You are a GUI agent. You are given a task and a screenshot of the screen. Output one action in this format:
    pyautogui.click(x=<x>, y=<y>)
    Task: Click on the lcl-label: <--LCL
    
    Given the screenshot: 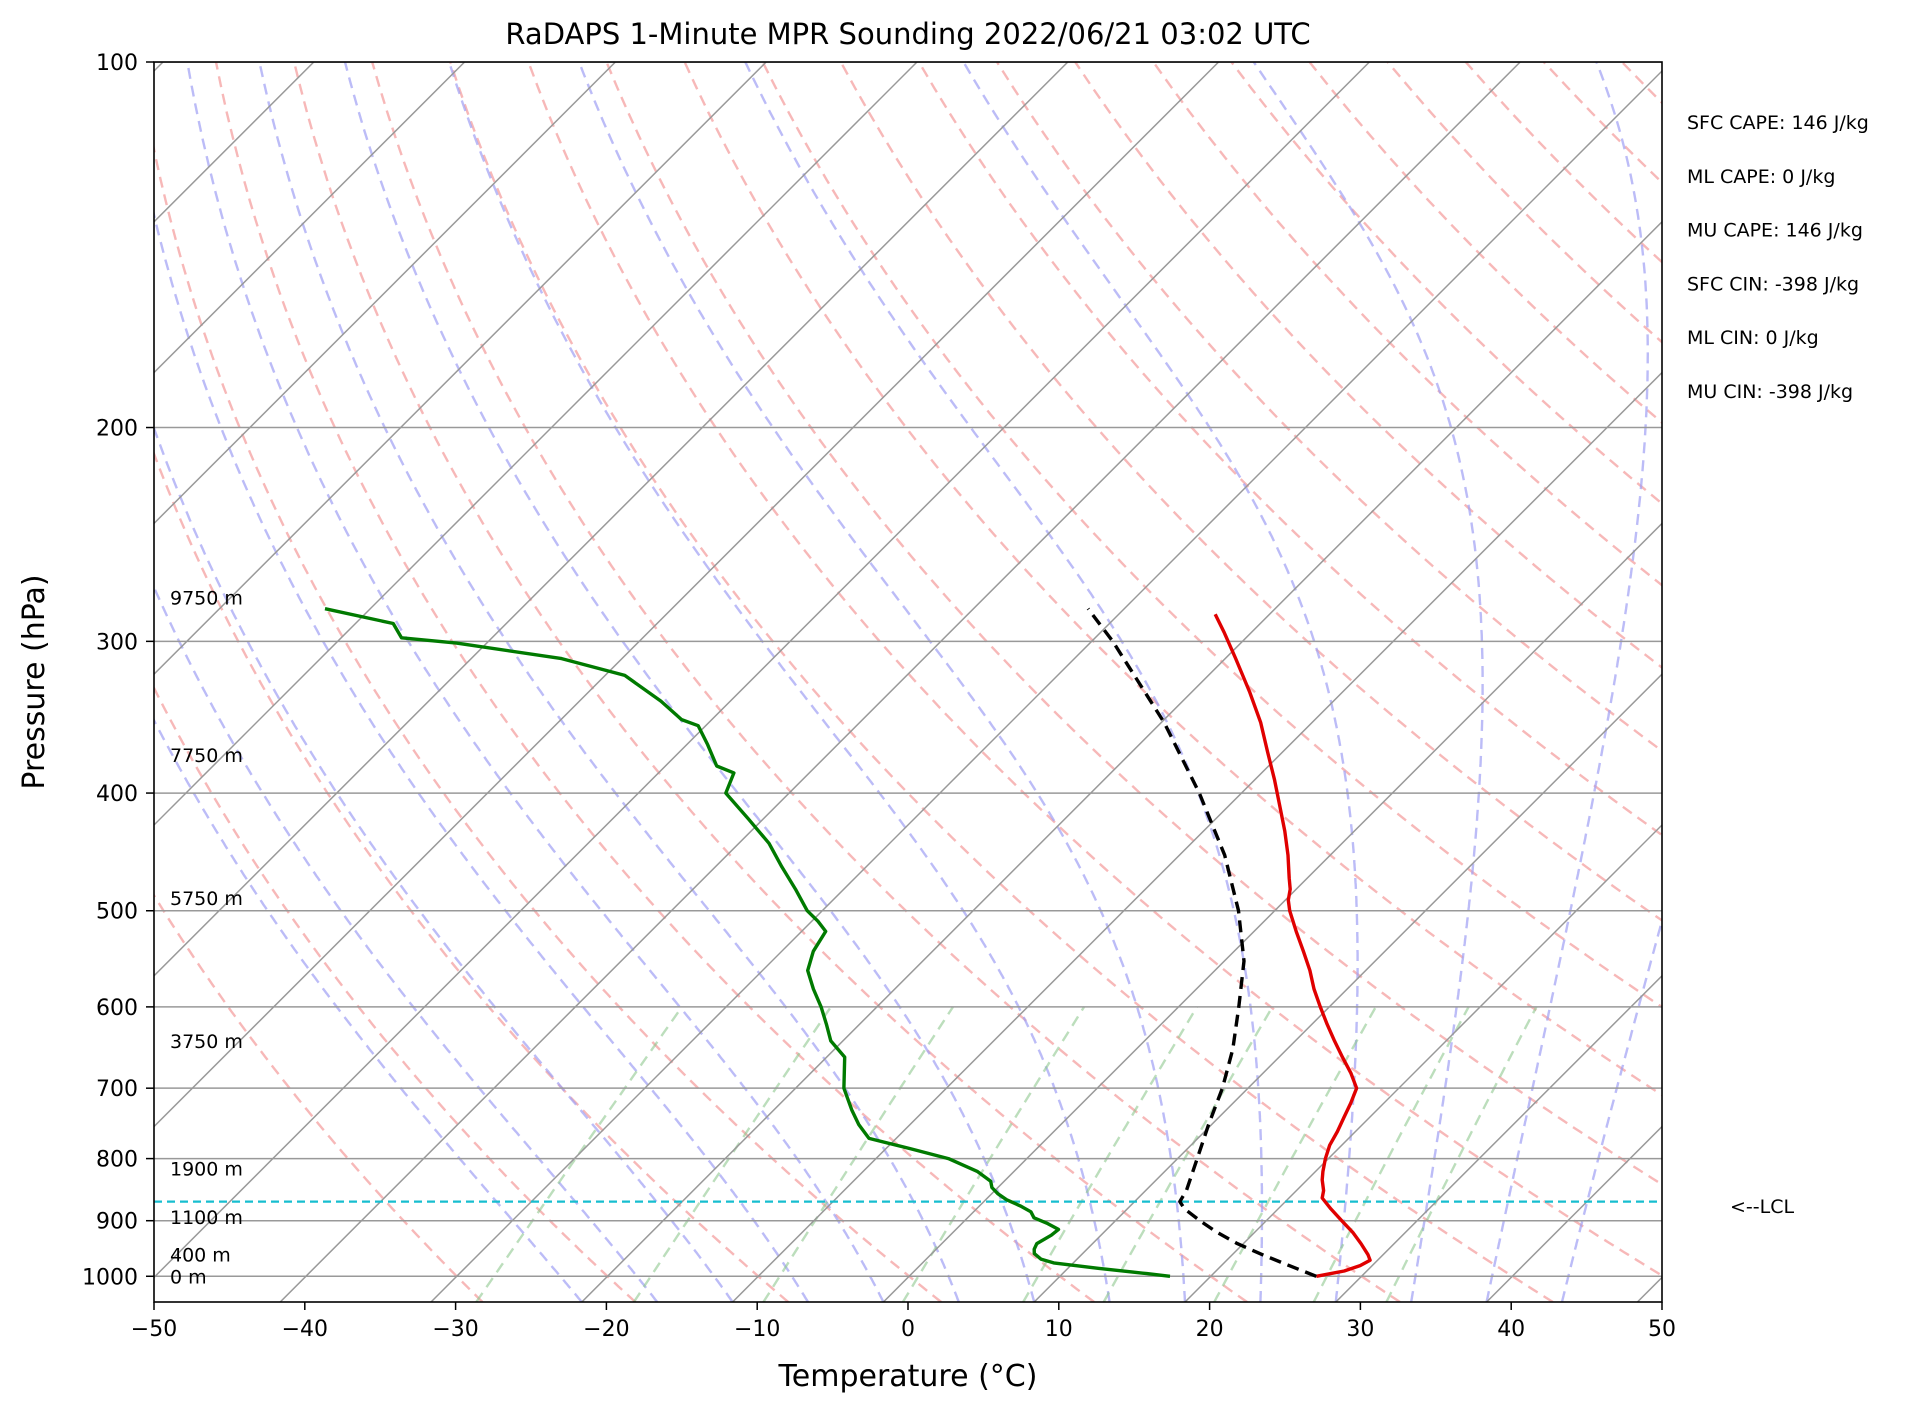 What is the action you would take?
    pyautogui.click(x=1762, y=1207)
    